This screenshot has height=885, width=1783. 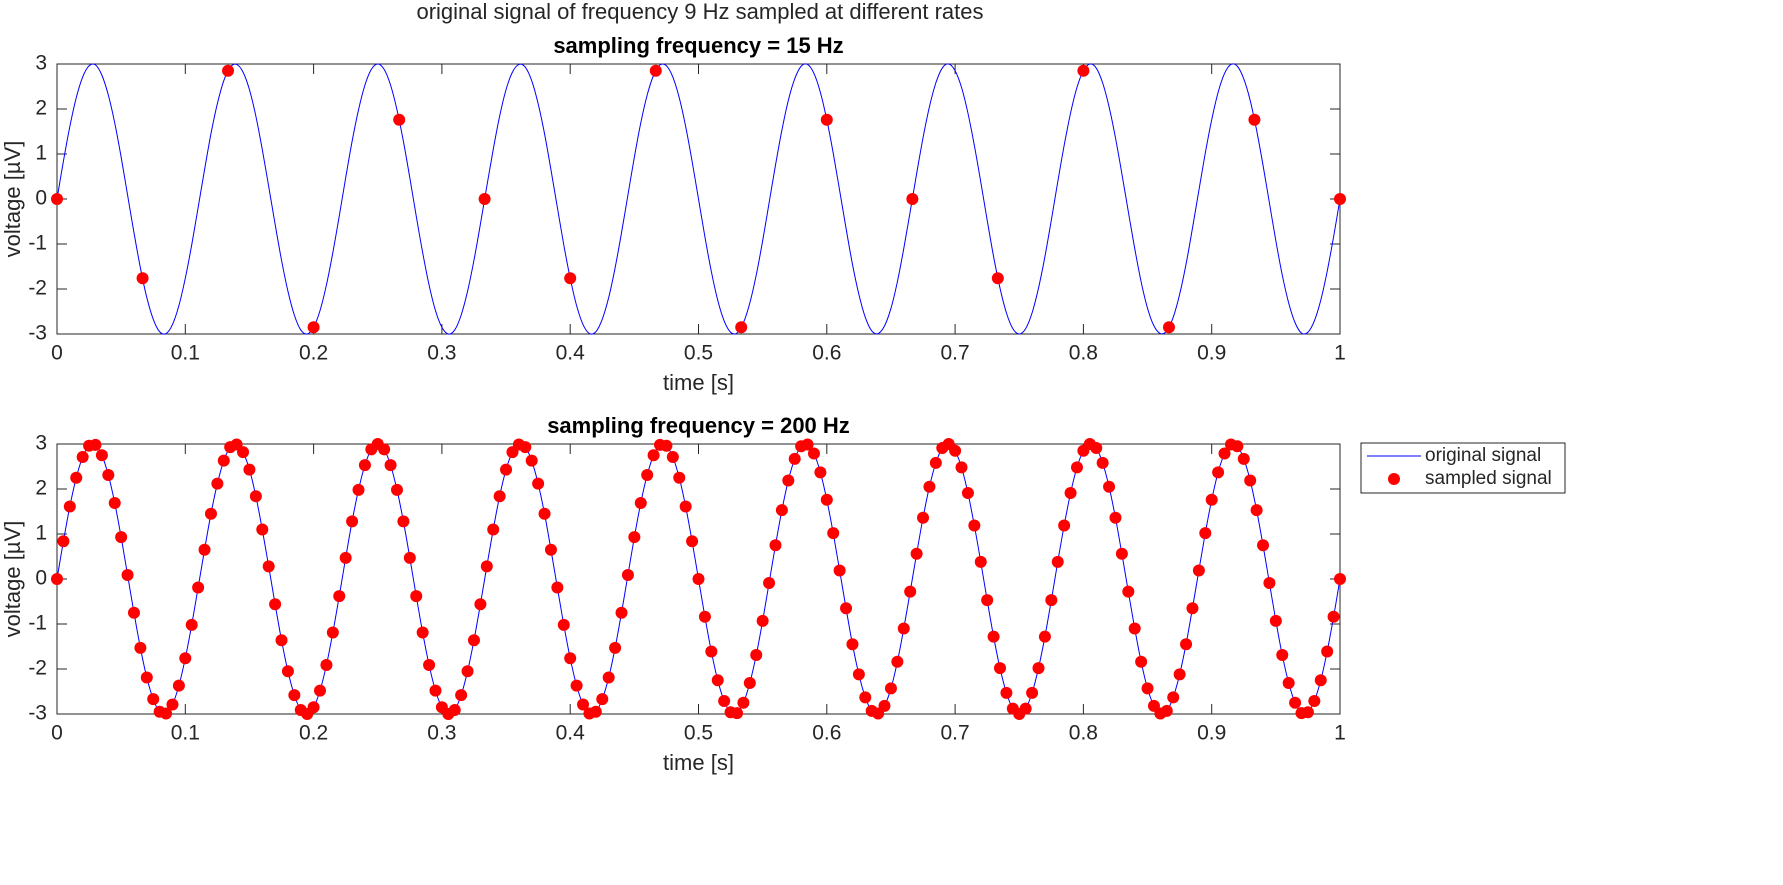 I want to click on x-tick-label: 0.2, so click(x=313, y=353).